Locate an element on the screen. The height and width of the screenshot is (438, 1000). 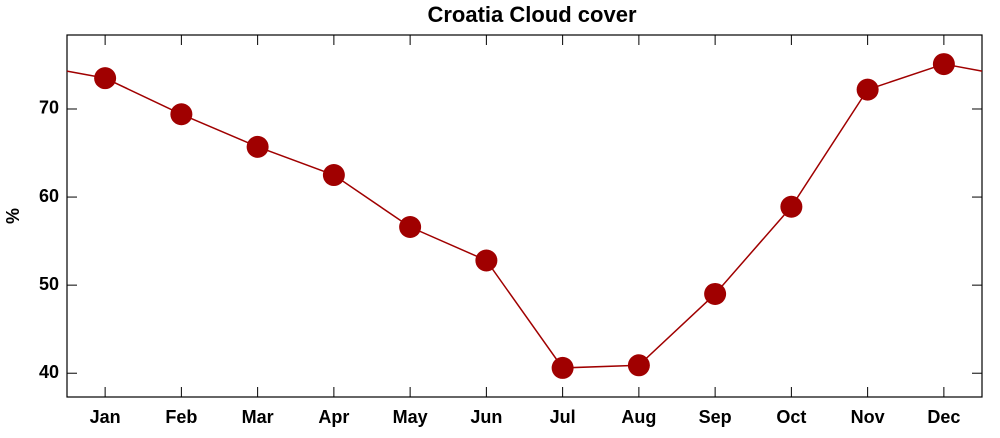
x-tick-label: Mar is located at coordinates (258, 417).